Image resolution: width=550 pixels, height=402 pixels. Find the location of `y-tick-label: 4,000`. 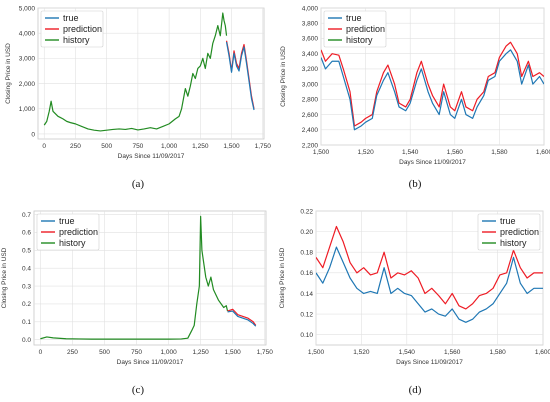

y-tick-label: 4,000 is located at coordinates (27, 33).